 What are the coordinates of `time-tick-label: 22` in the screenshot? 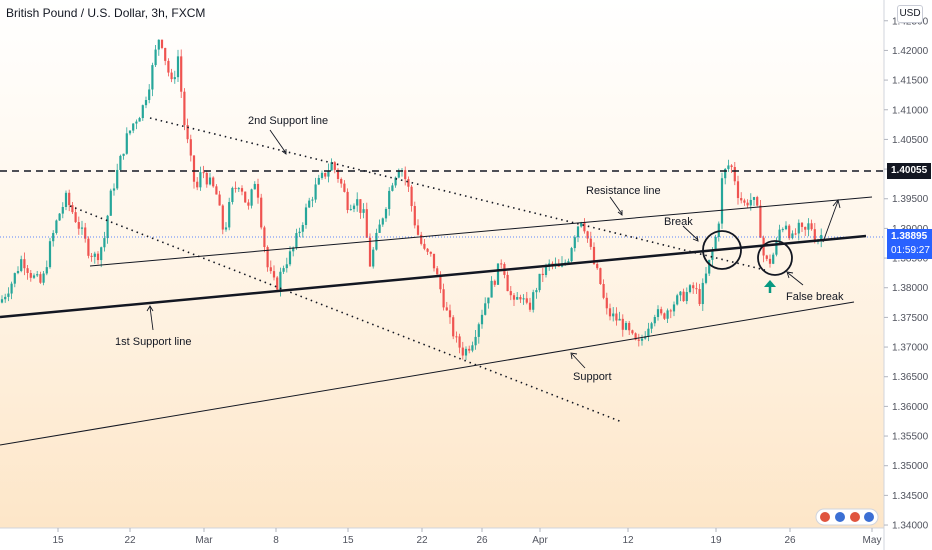 It's located at (422, 540).